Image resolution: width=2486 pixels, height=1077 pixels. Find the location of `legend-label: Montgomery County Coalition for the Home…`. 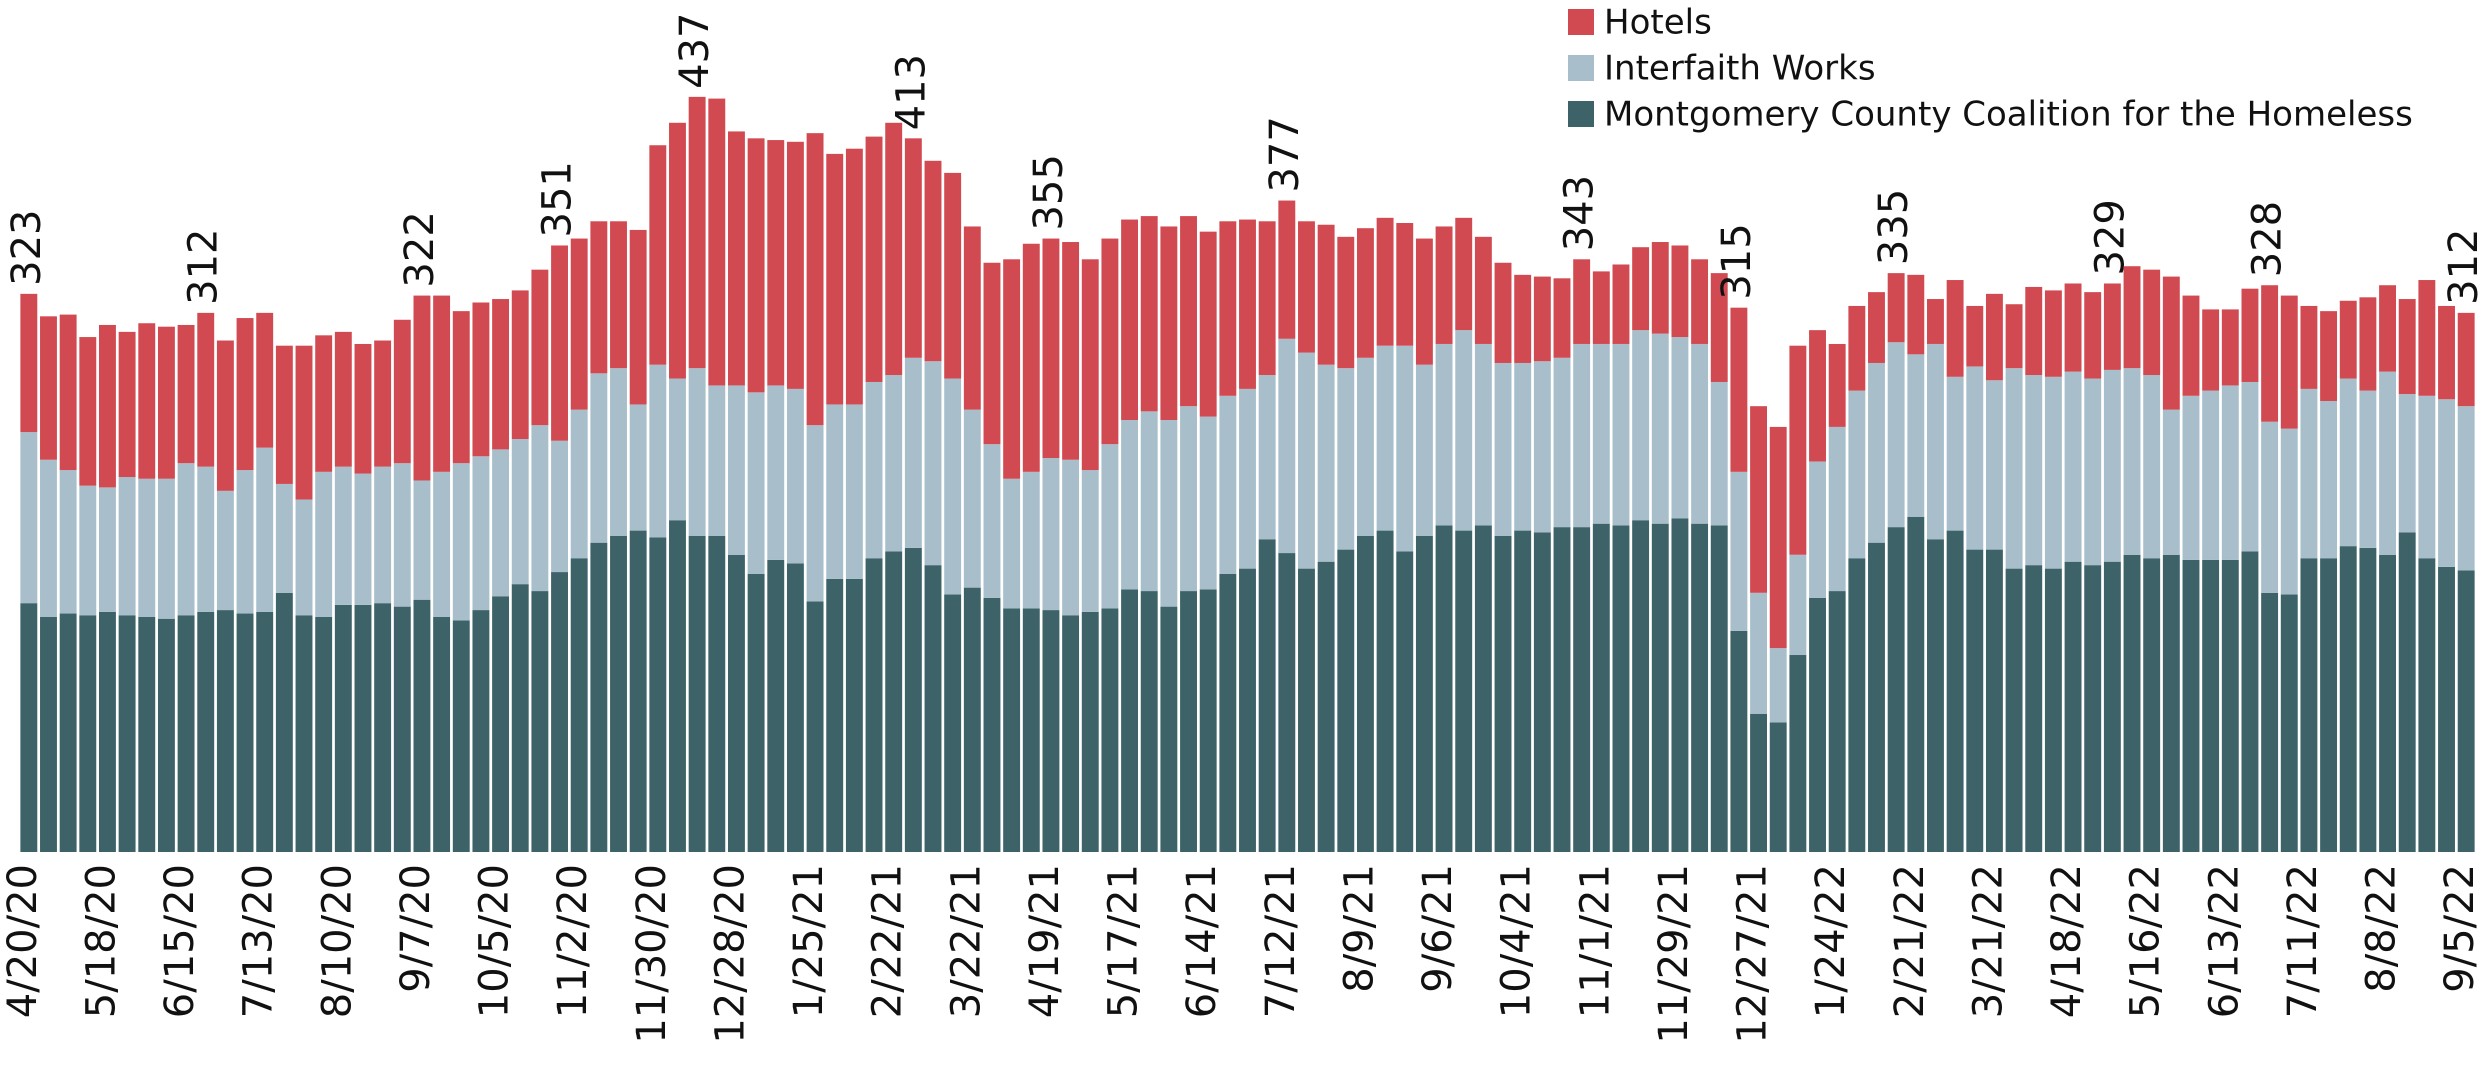

legend-label: Montgomery County Coalition for the Home… is located at coordinates (2008, 115).